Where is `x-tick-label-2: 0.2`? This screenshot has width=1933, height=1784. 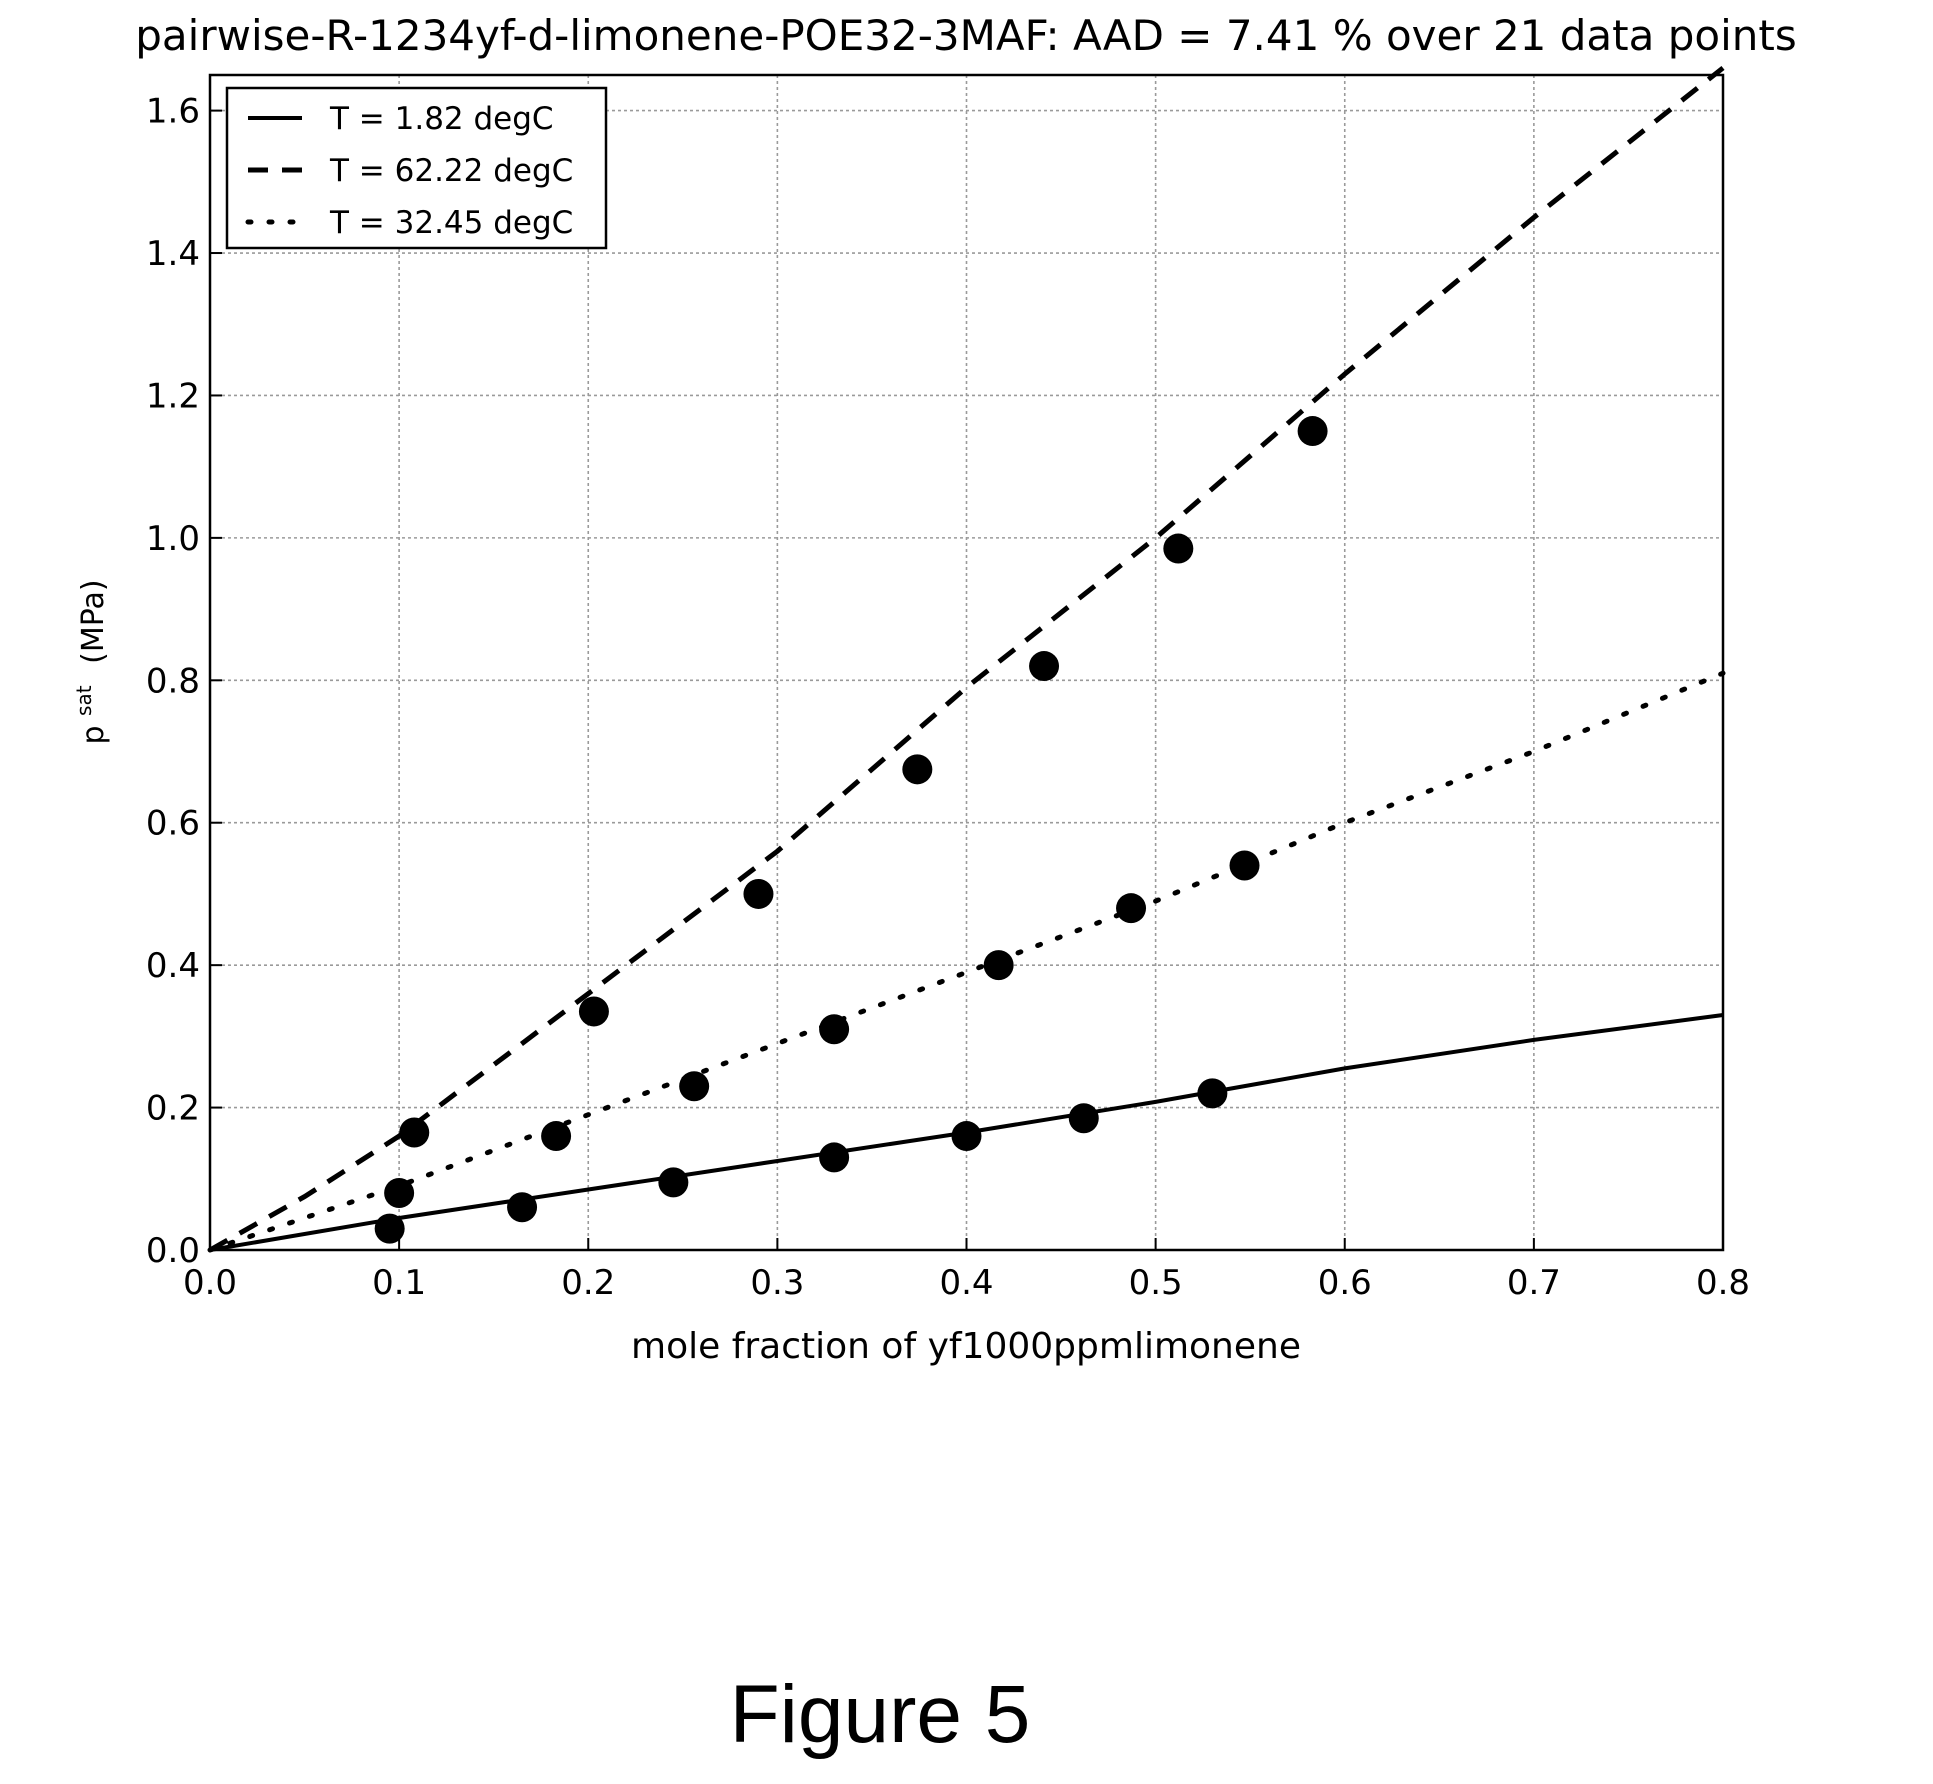 x-tick-label-2: 0.2 is located at coordinates (588, 1283).